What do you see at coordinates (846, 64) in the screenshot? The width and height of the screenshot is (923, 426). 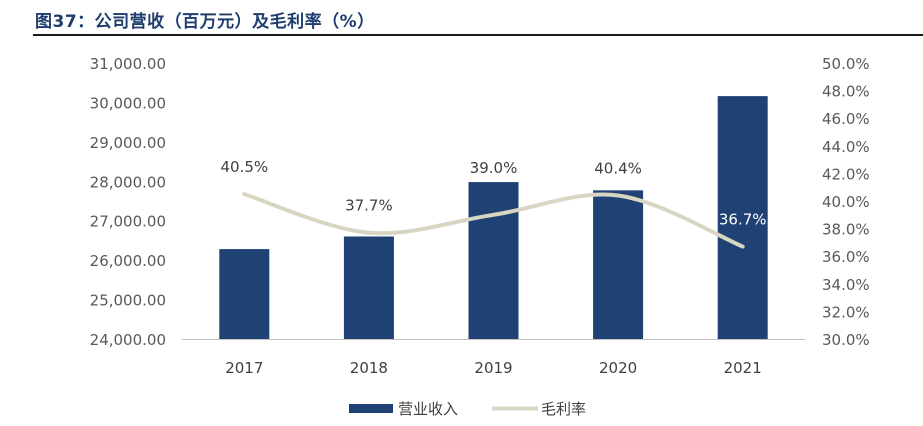 I see `right-axis-tick-label: 50.0%` at bounding box center [846, 64].